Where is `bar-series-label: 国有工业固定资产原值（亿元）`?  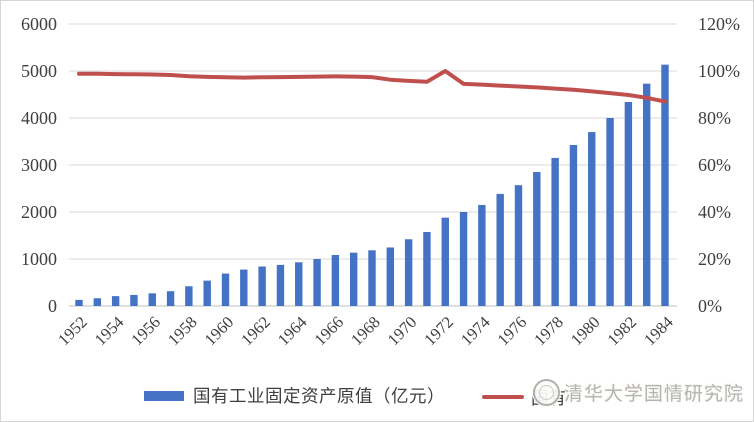 bar-series-label: 国有工业固定资产原值（亿元） is located at coordinates (319, 396).